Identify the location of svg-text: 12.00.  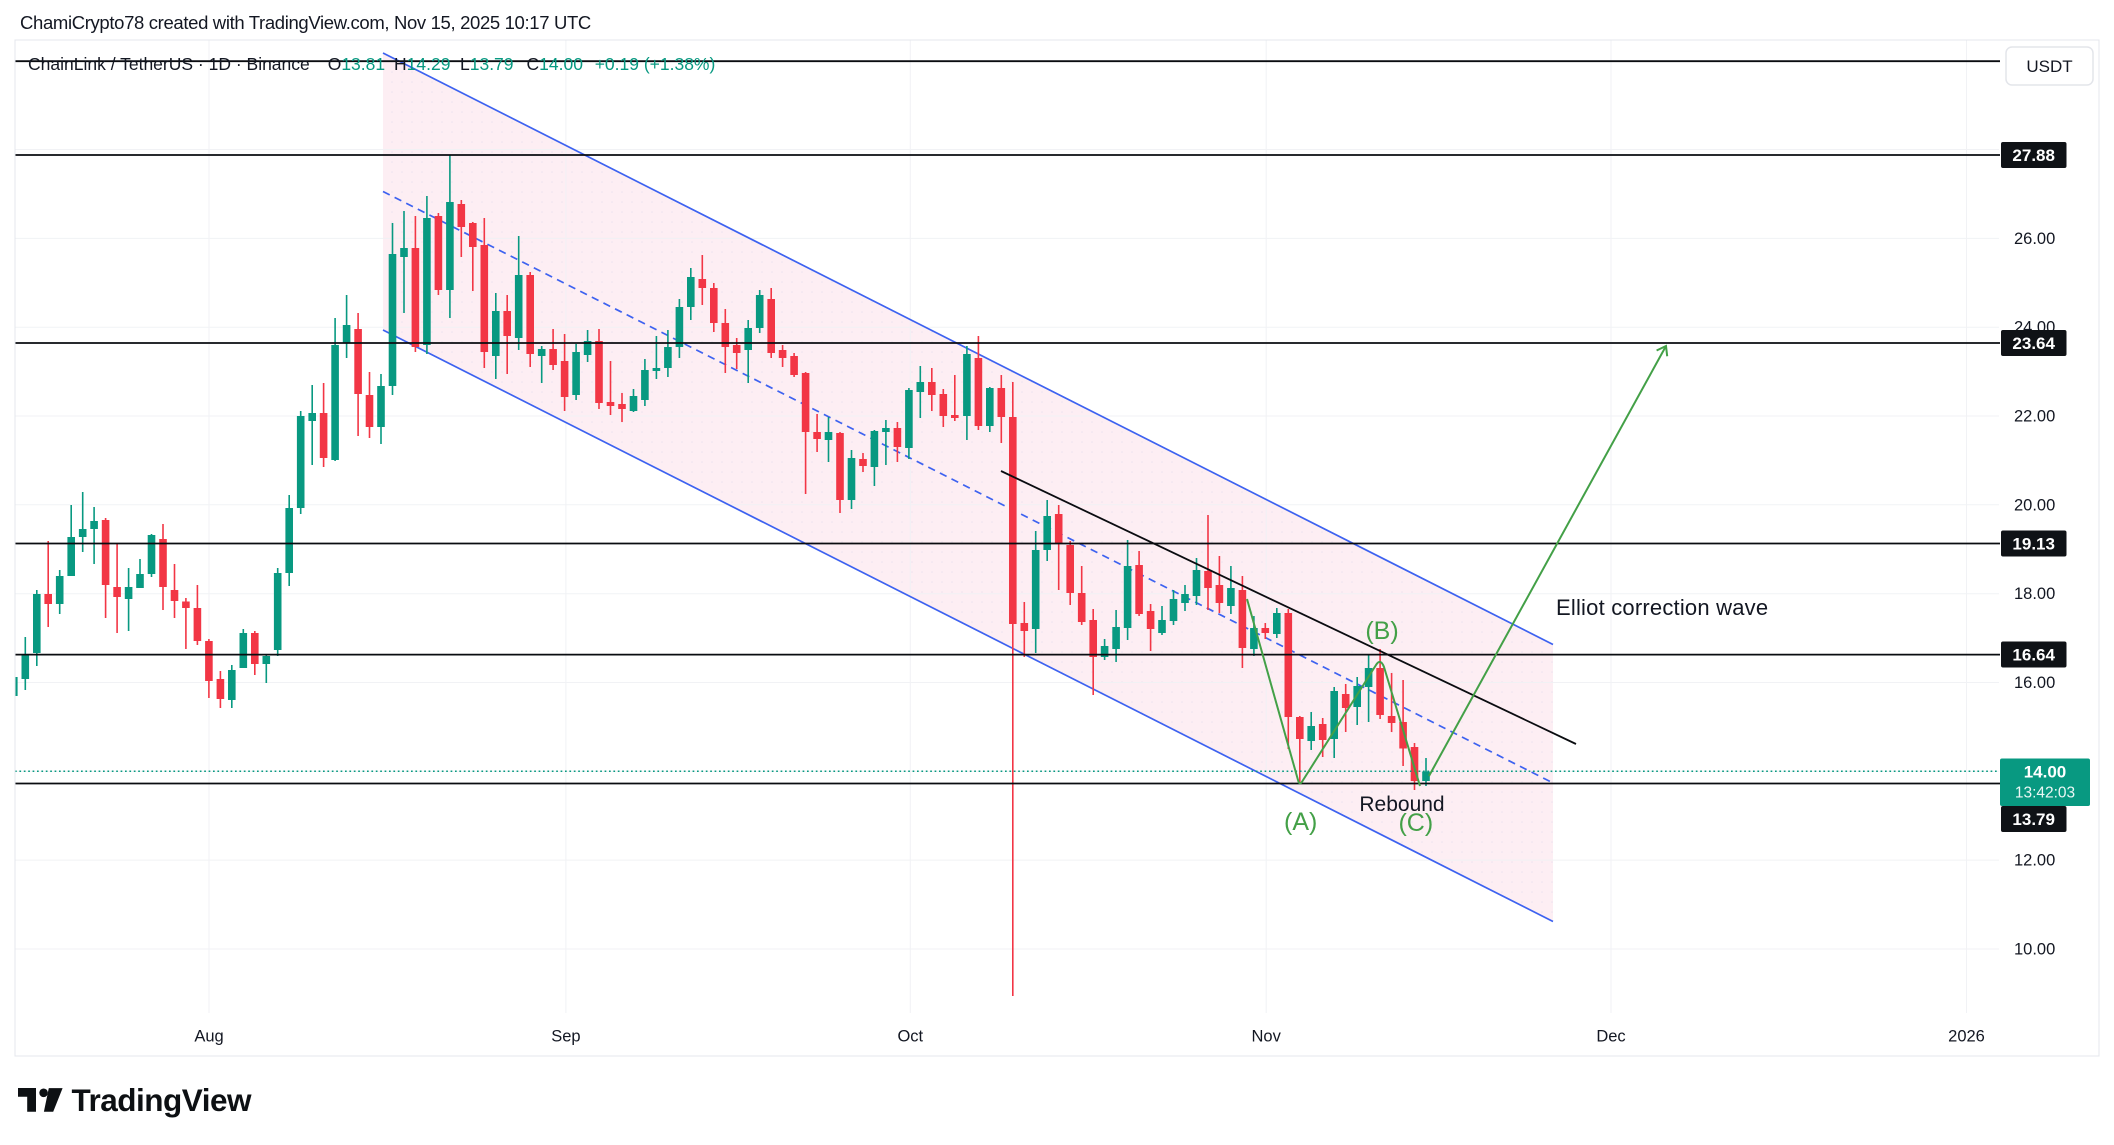
(2034, 861).